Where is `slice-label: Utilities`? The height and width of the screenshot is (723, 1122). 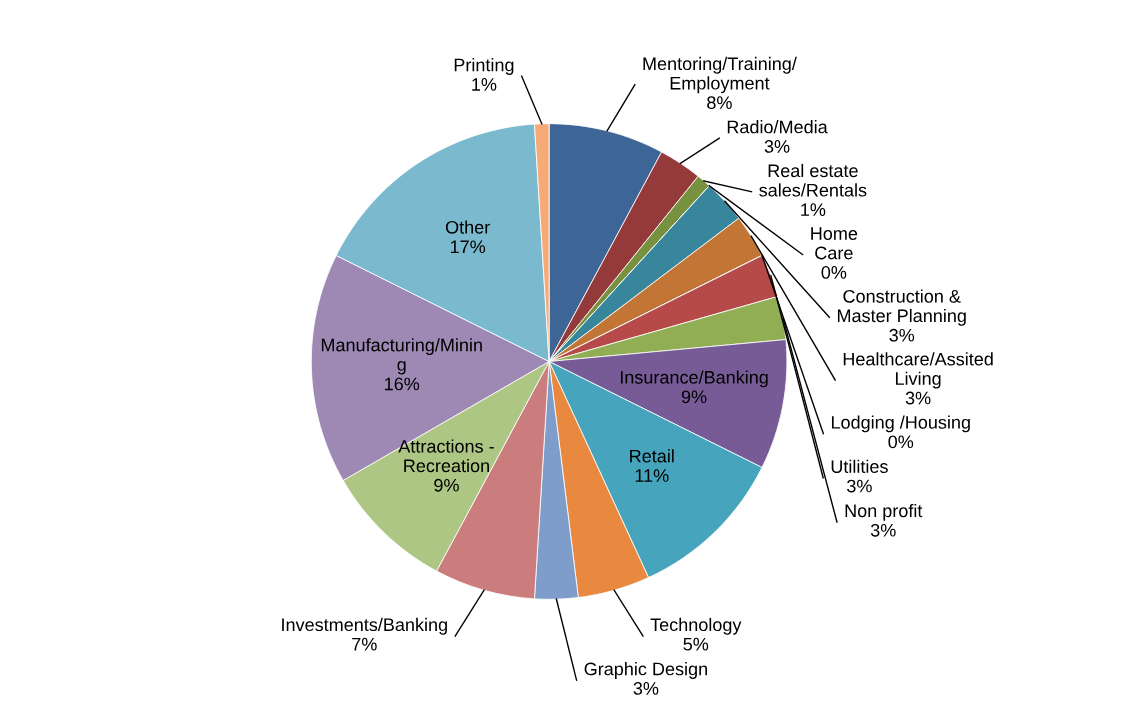
slice-label: Utilities is located at coordinates (859, 466).